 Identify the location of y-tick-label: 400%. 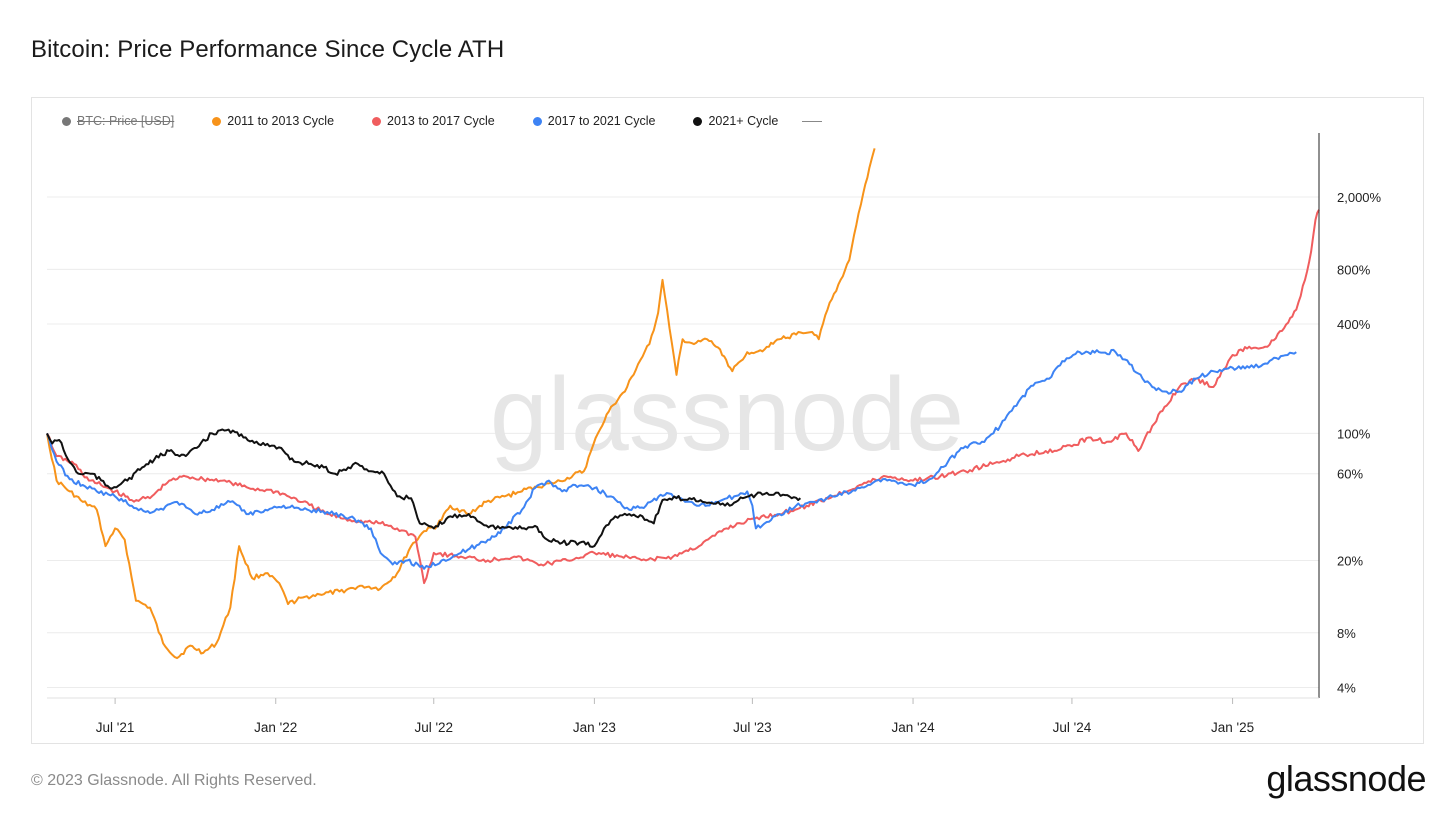
(1354, 324).